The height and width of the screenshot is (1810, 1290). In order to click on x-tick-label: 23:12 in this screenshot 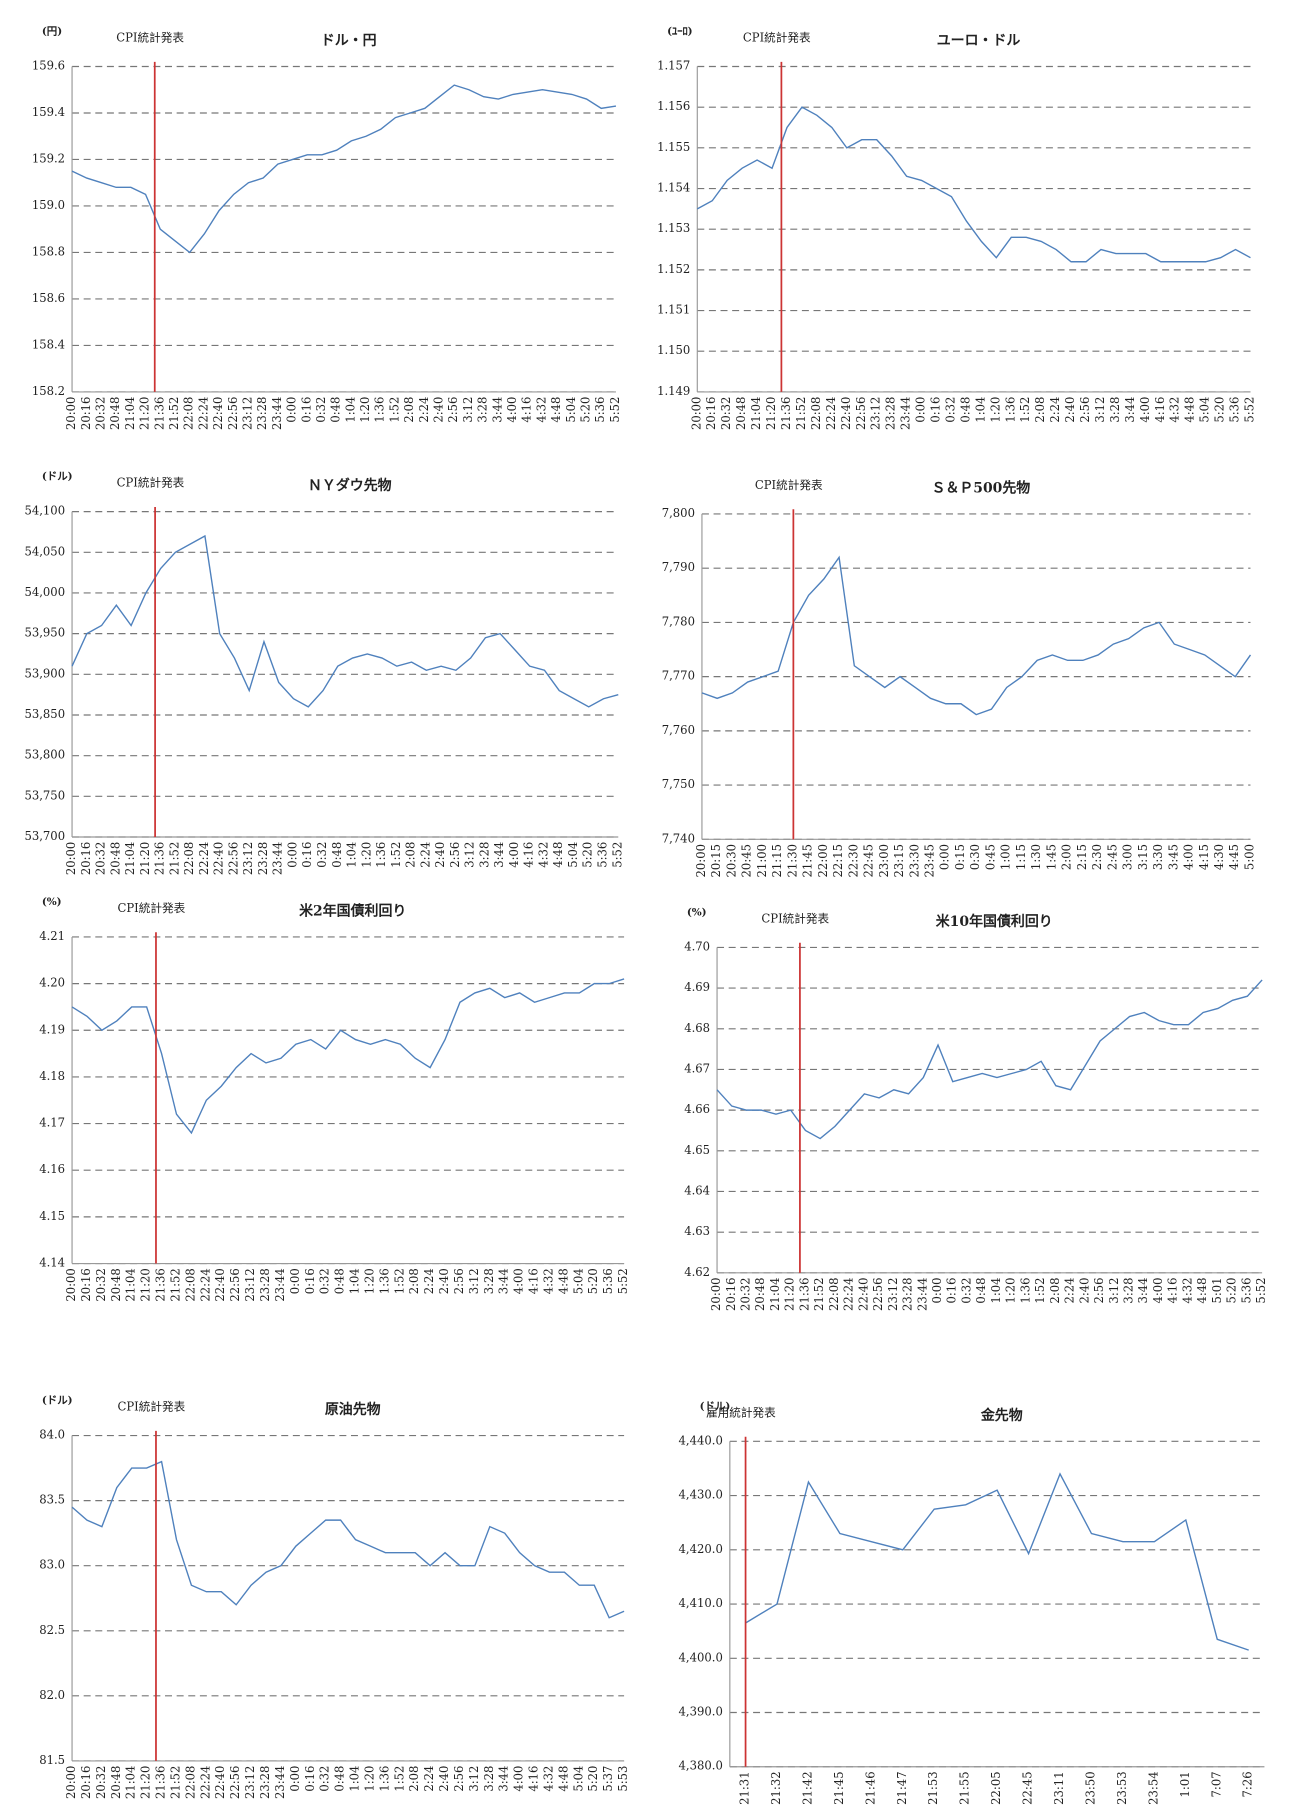, I will do `click(893, 1293)`.